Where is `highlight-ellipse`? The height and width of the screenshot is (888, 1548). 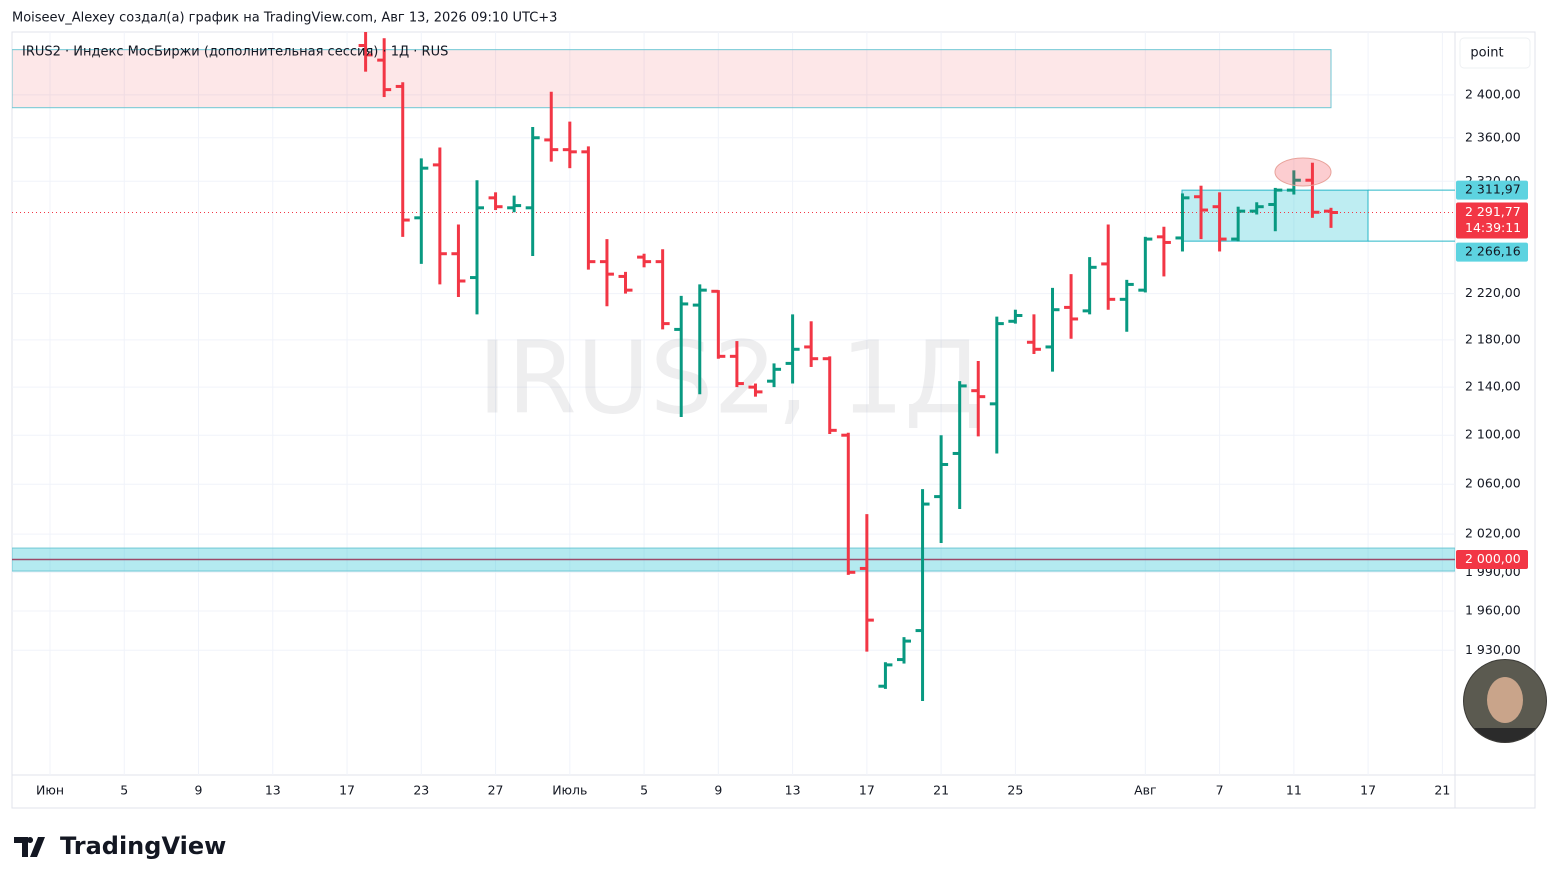 highlight-ellipse is located at coordinates (1303, 172).